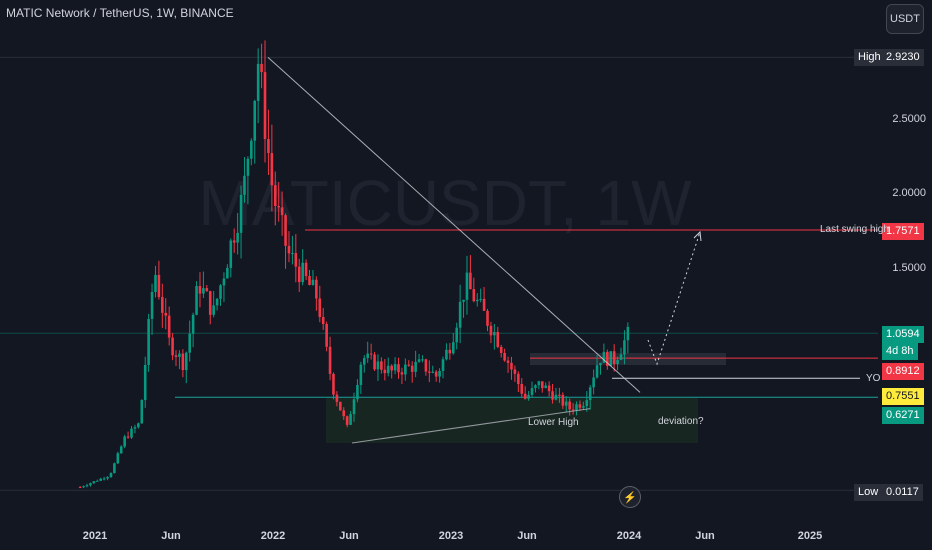 The image size is (932, 550). What do you see at coordinates (903, 57) in the screenshot?
I see `high-value: 2.9230` at bounding box center [903, 57].